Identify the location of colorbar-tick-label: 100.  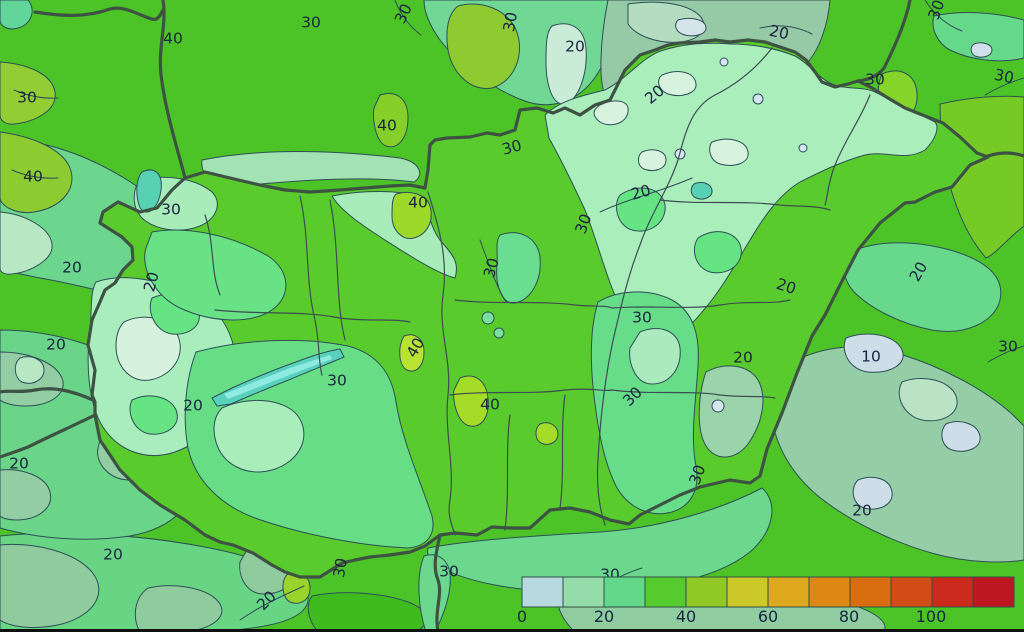
(931, 616).